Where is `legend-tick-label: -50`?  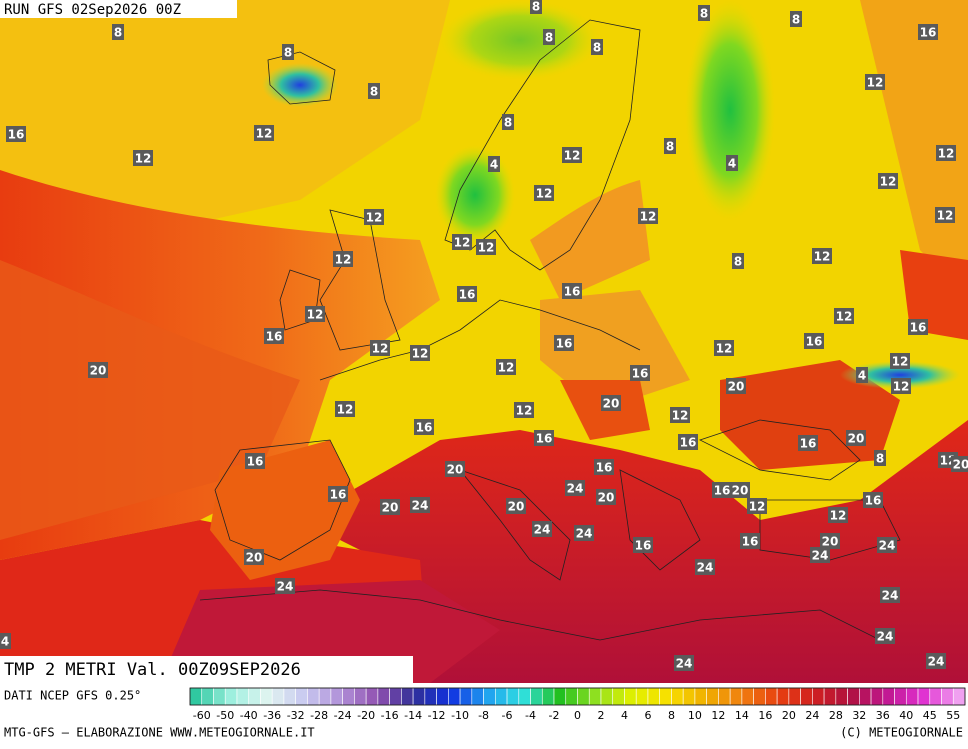
legend-tick-label: -50 is located at coordinates (225, 715).